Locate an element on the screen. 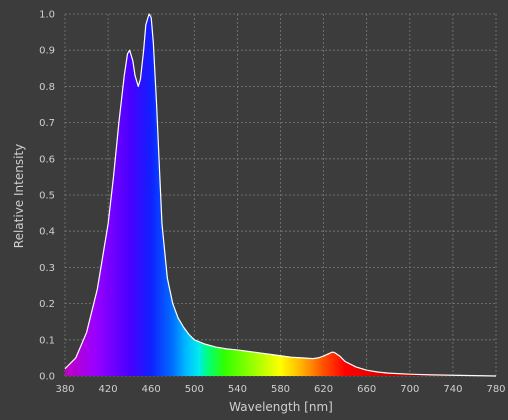  y-tick-label: 0.0 is located at coordinates (47, 377).